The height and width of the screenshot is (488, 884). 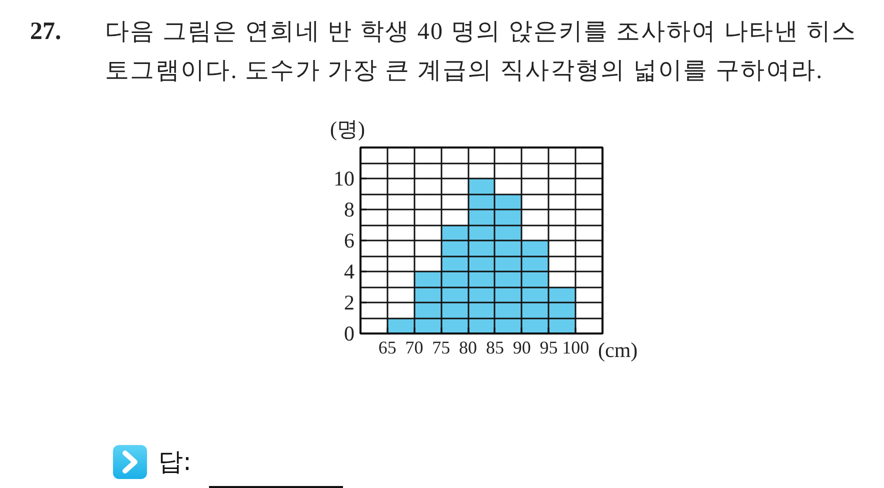 What do you see at coordinates (349, 240) in the screenshot?
I see `y-tick-label: 6` at bounding box center [349, 240].